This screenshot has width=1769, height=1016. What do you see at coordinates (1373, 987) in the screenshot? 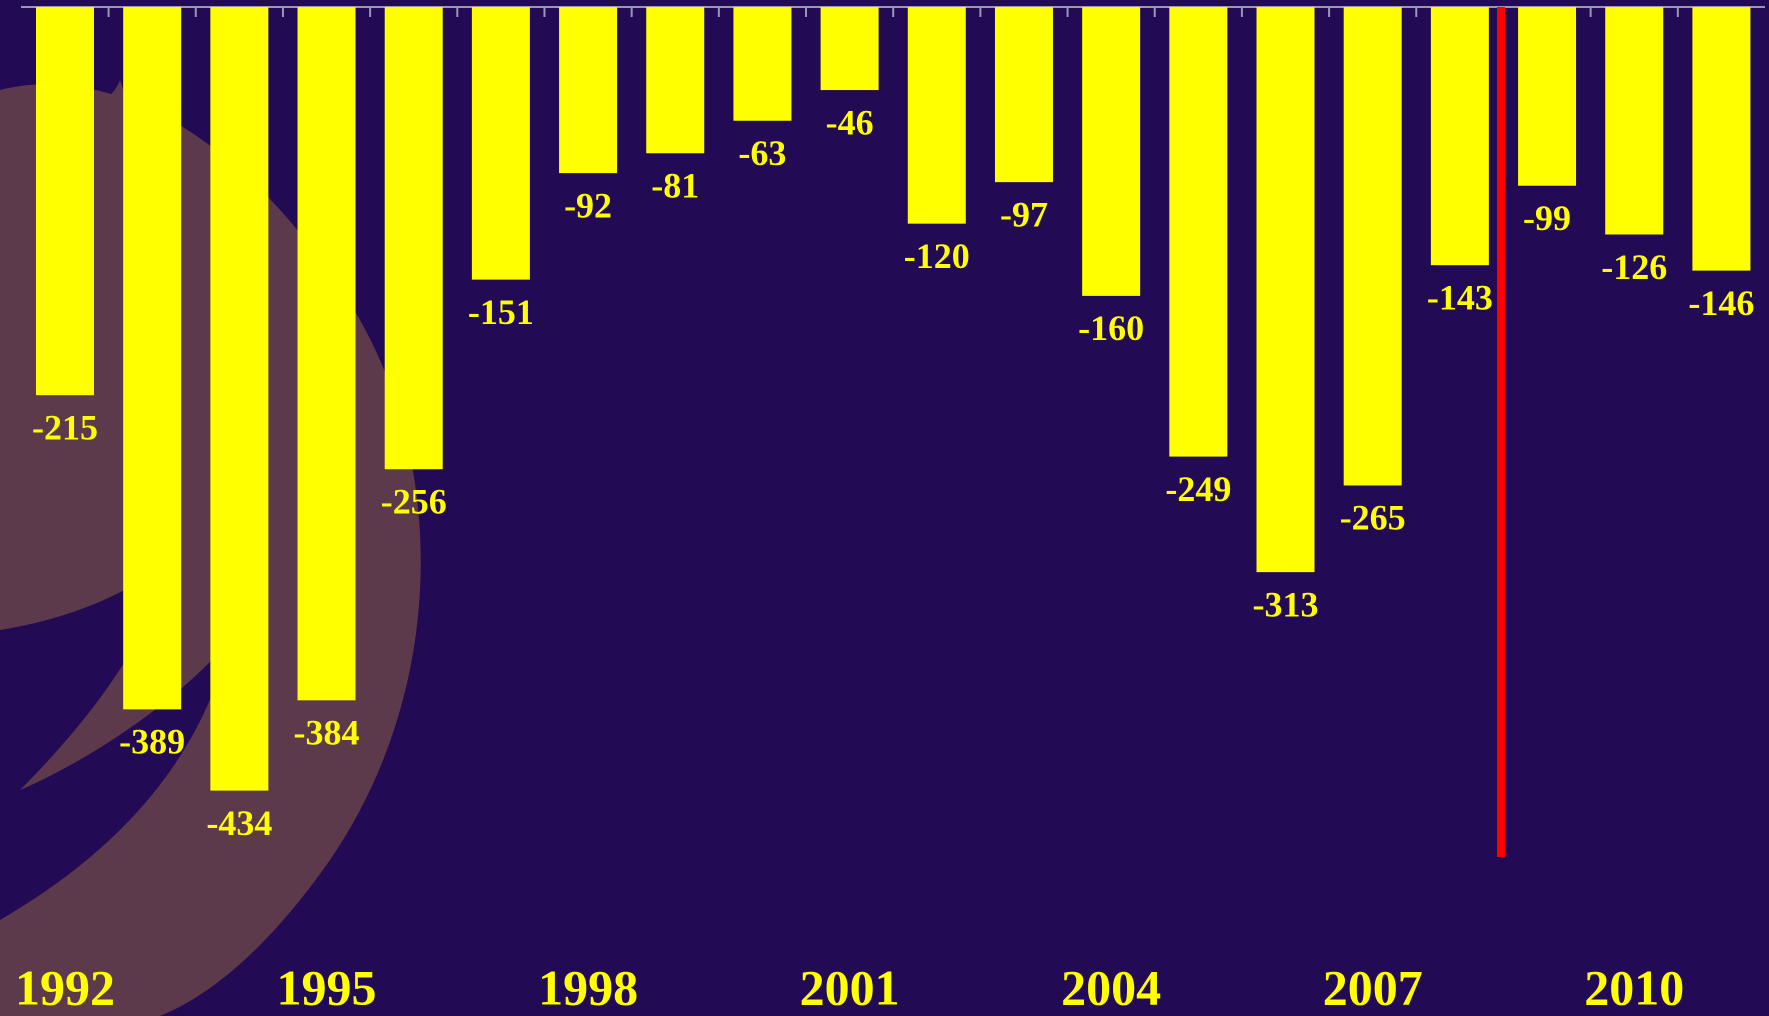
I see `x-tick-label: 2007` at bounding box center [1373, 987].